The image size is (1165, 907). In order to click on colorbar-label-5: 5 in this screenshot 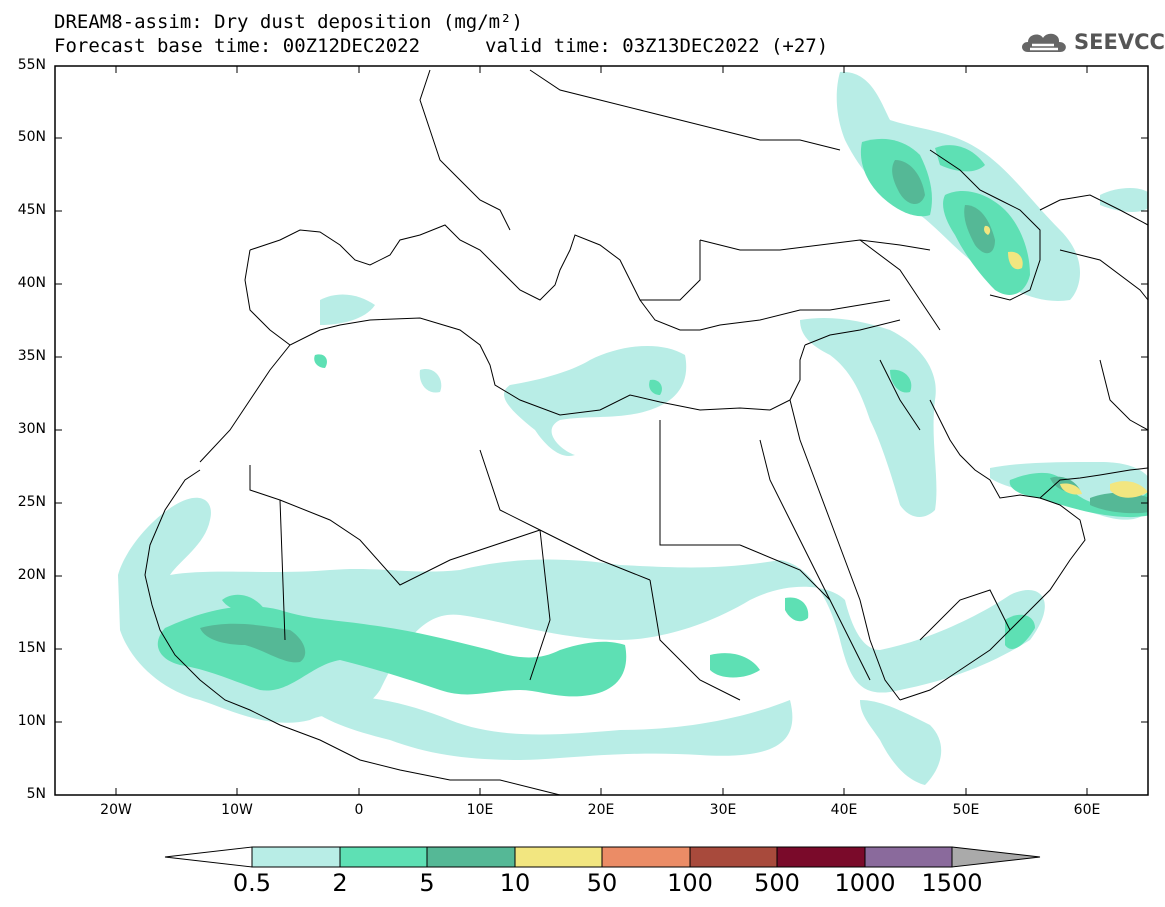, I will do `click(427, 883)`.